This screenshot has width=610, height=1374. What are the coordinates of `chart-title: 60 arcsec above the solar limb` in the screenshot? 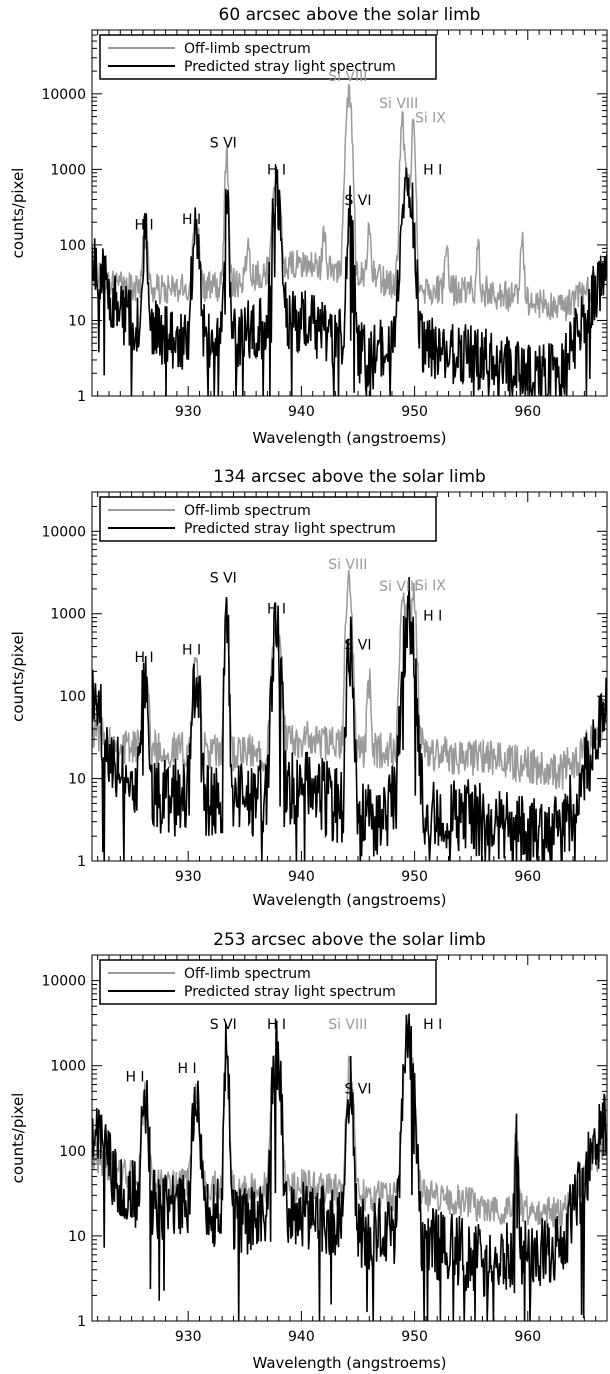 It's located at (350, 15).